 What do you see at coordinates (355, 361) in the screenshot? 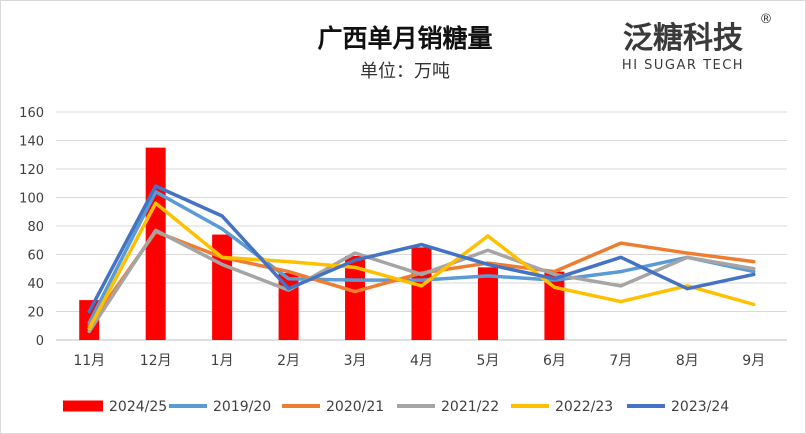
I see `x-tick-label: 3月` at bounding box center [355, 361].